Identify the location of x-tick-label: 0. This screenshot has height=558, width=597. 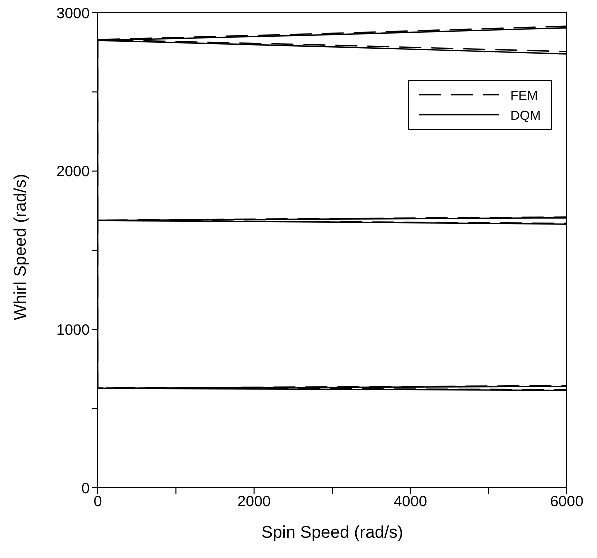
(98, 502).